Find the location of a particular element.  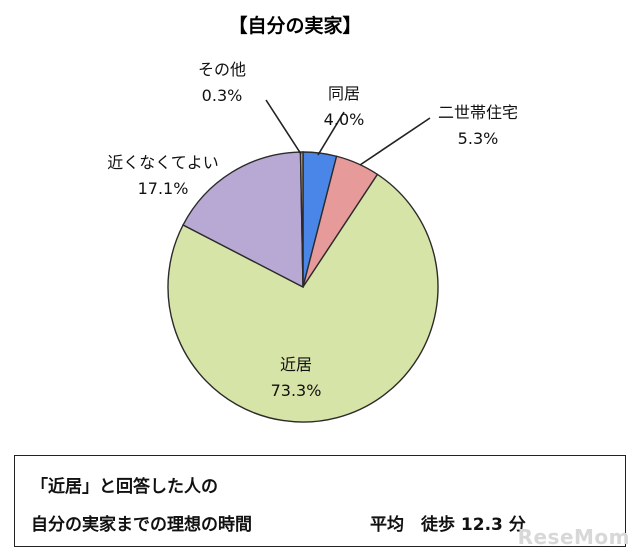

slice-value-dokyo: 4.0% is located at coordinates (344, 119).